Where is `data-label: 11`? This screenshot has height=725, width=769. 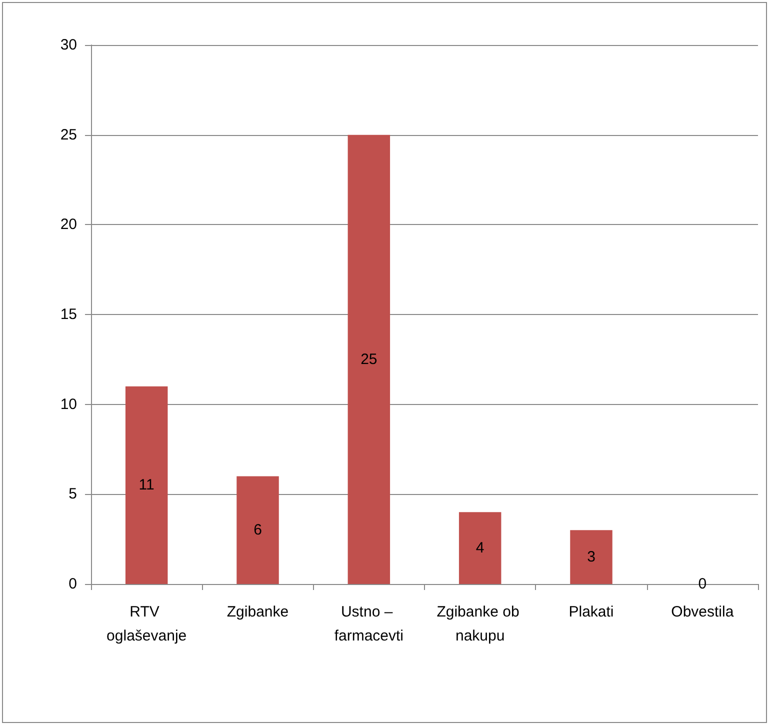
data-label: 11 is located at coordinates (146, 485).